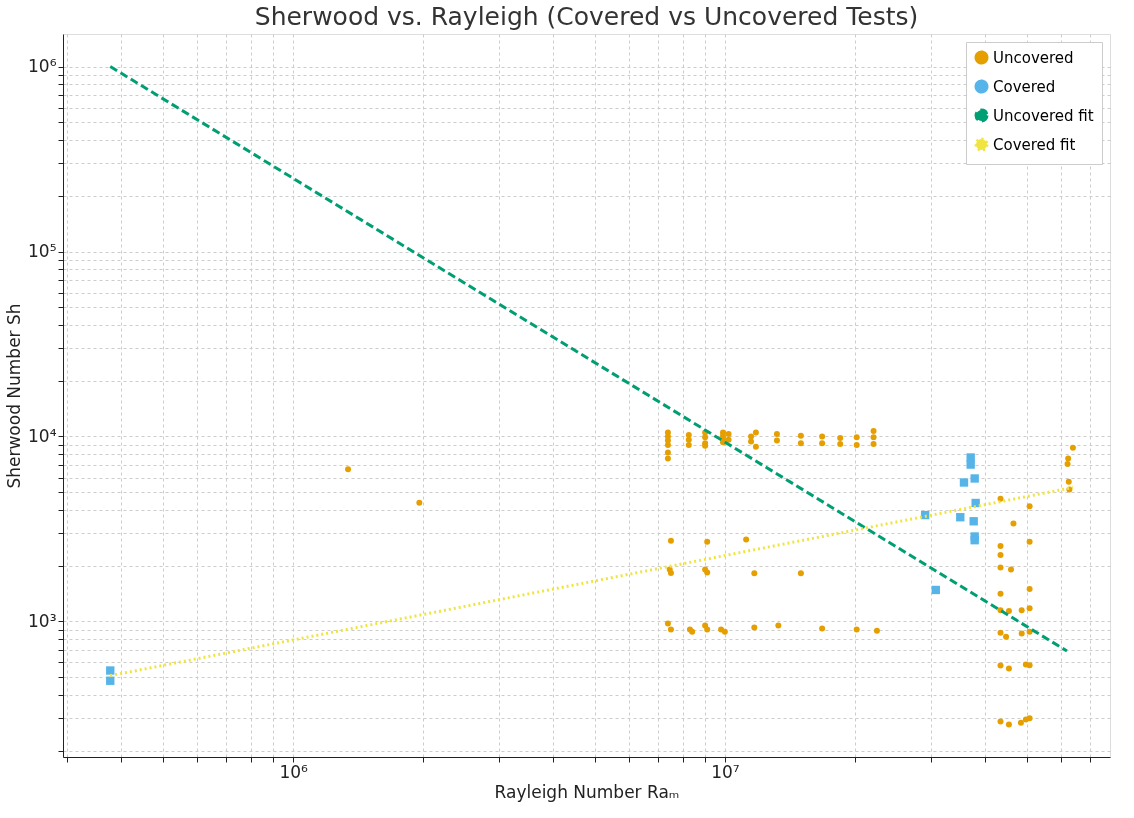 The width and height of the screenshot is (1134, 818). I want to click on y-tick-label: 10⁵, so click(42, 251).